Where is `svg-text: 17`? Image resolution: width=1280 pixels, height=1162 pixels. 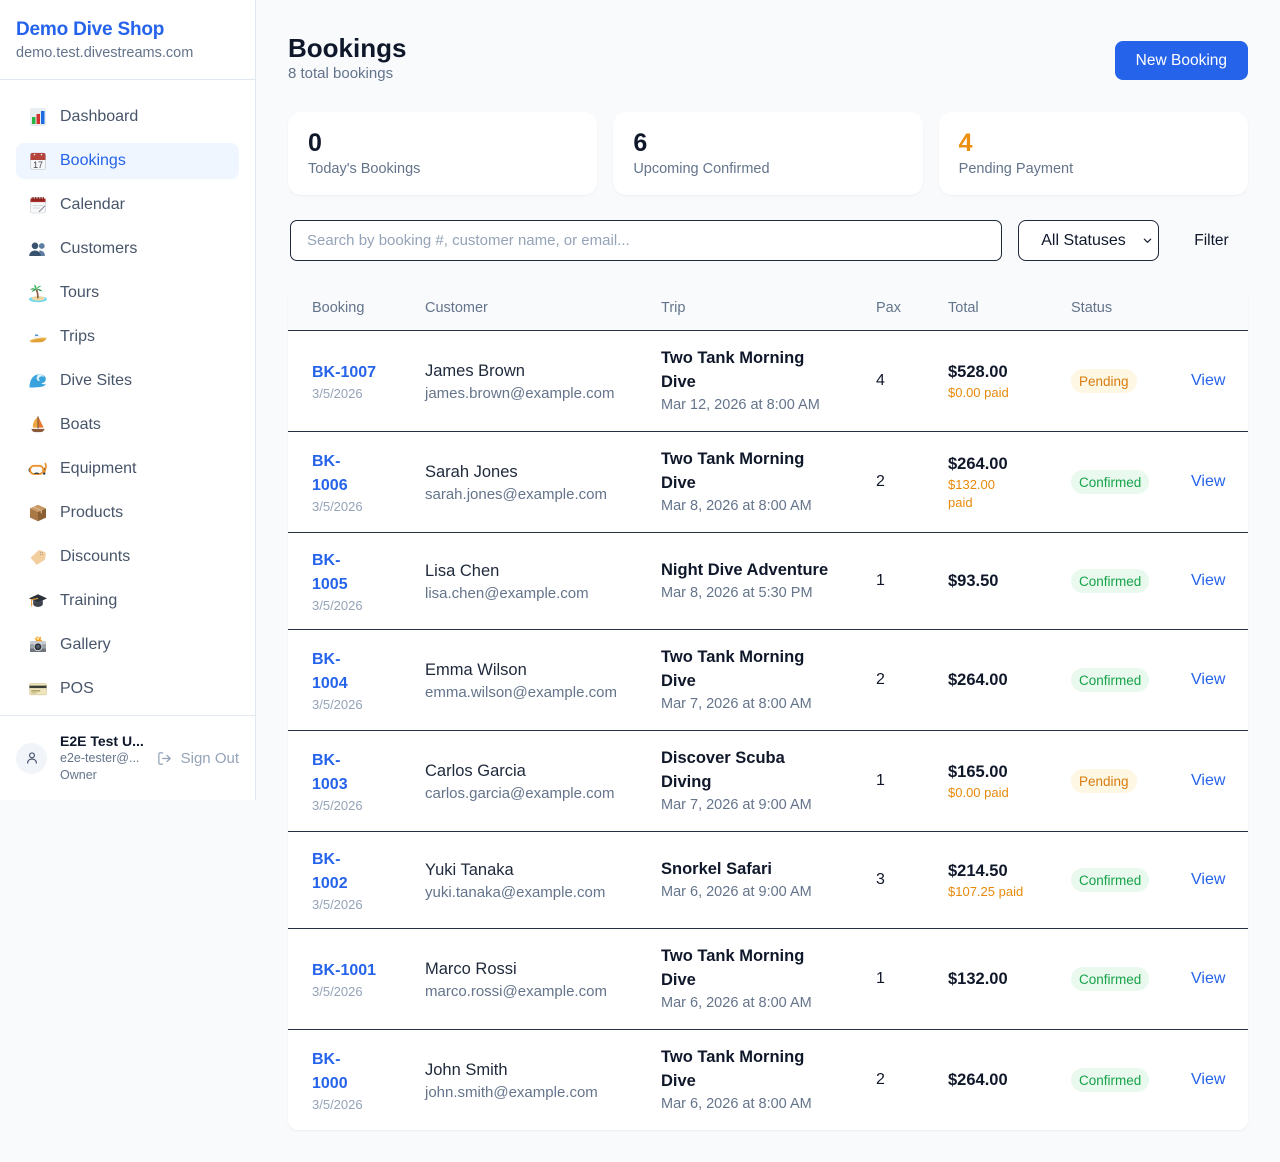
svg-text: 17 is located at coordinates (38, 165).